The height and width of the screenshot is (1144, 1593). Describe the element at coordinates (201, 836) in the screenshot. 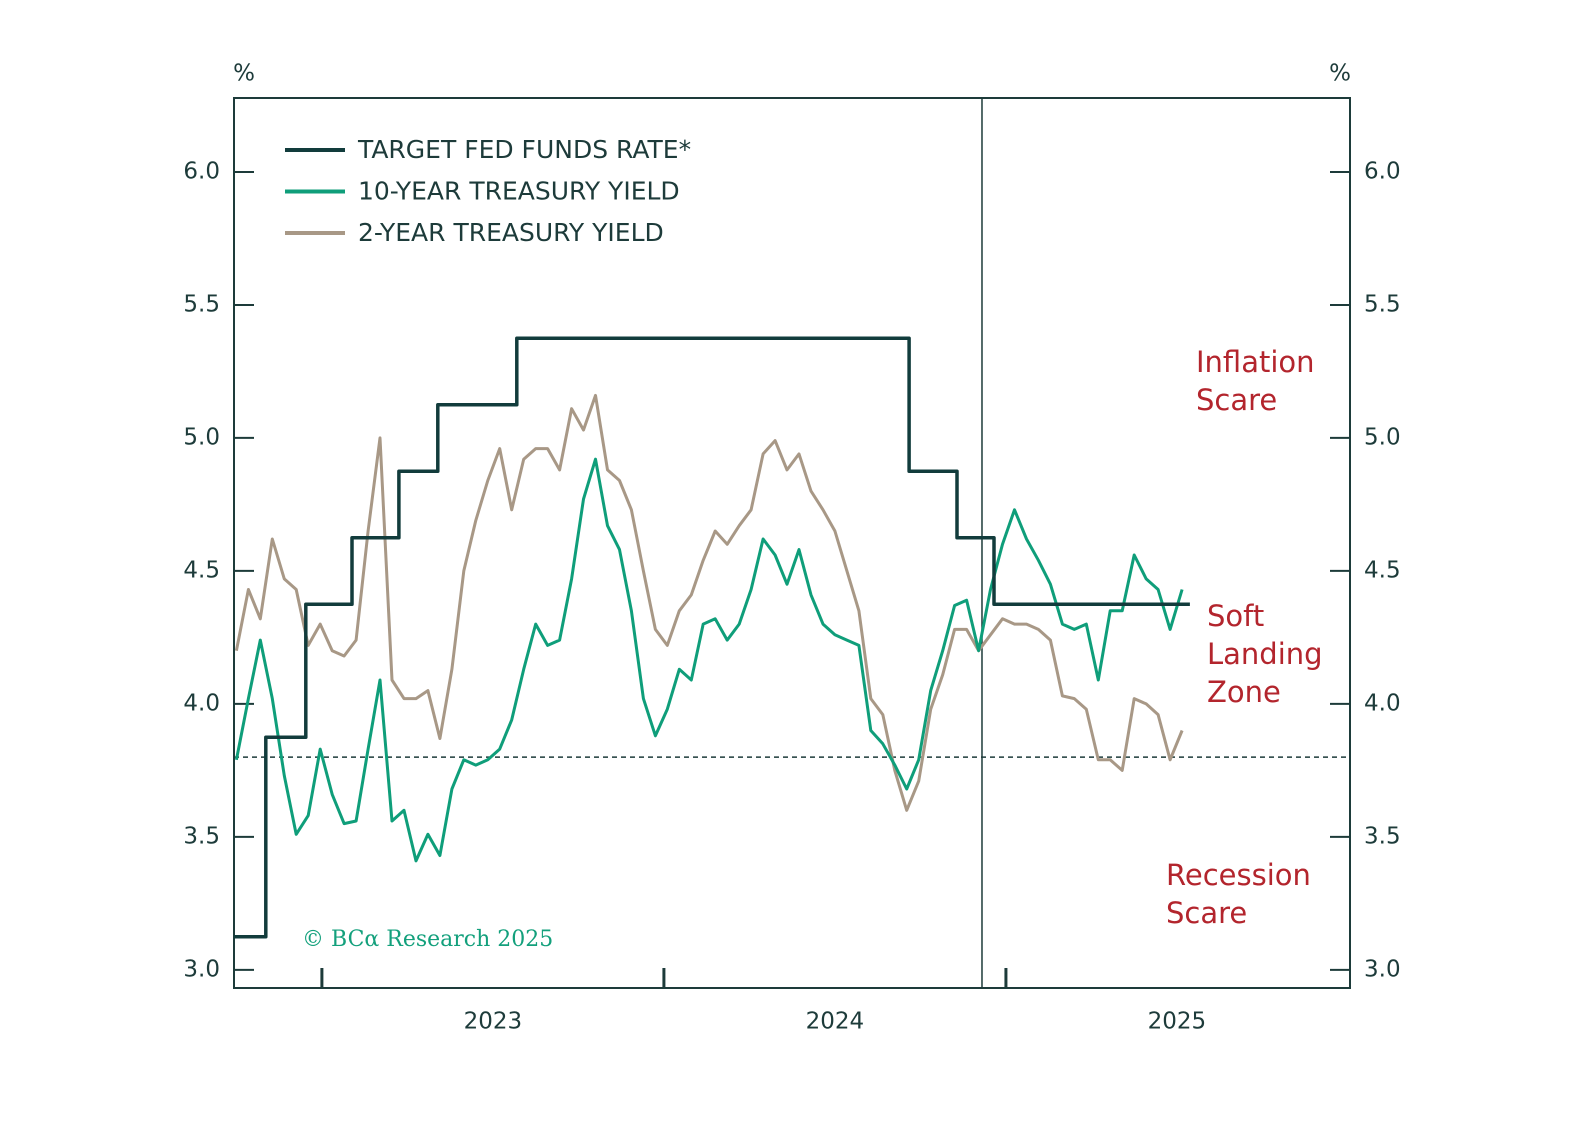

I see `y-tick-label: 3.5` at that location.